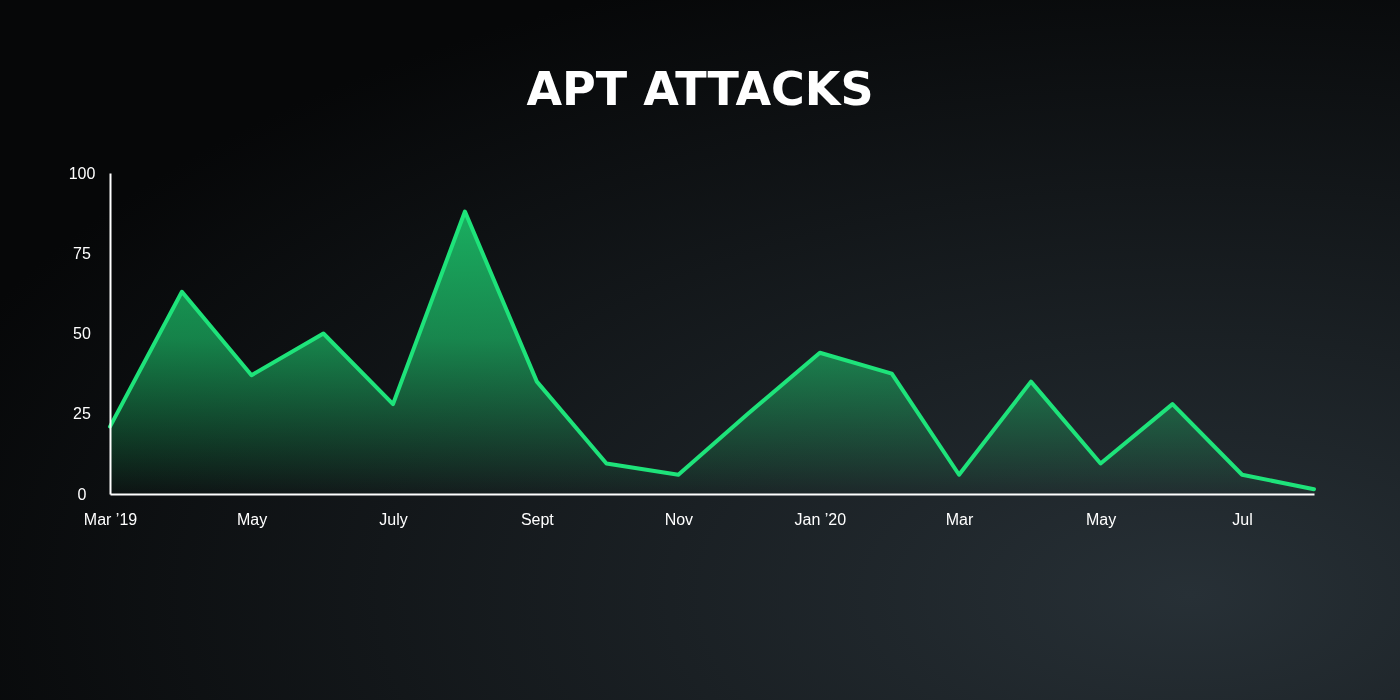  Describe the element at coordinates (82, 494) in the screenshot. I see `y-tick-label: 0` at that location.